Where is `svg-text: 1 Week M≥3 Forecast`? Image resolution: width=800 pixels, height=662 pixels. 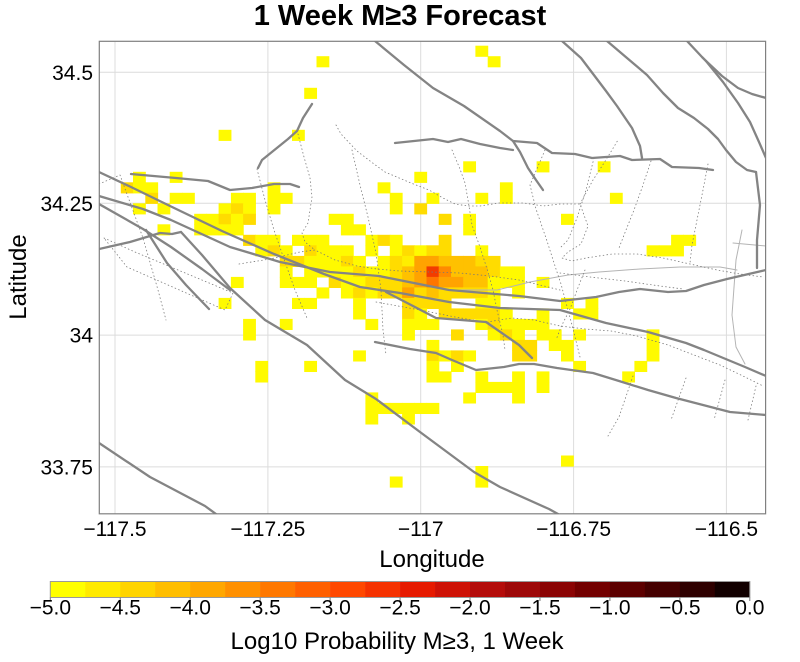 svg-text: 1 Week M≥3 Forecast is located at coordinates (400, 16).